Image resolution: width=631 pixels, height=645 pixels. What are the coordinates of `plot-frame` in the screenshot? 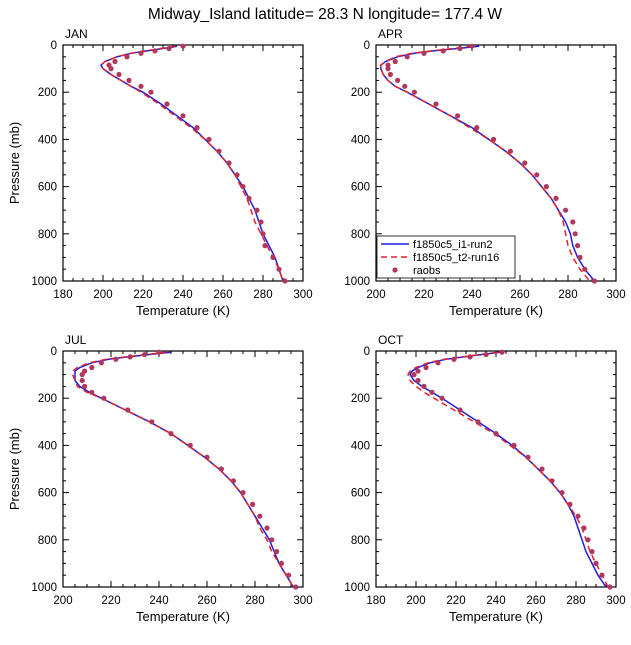 It's located at (183, 469).